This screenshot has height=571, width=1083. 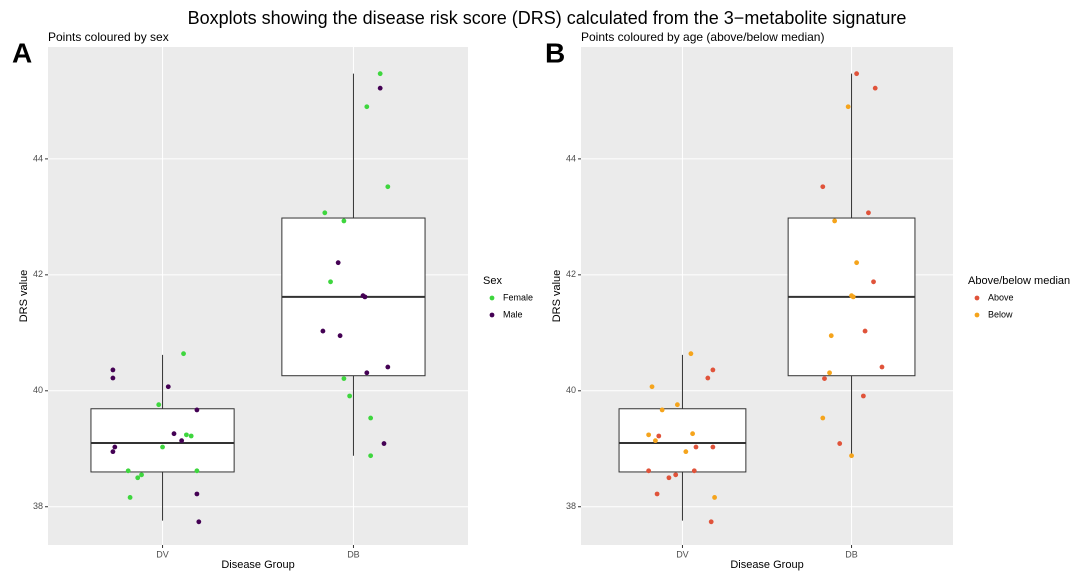 I want to click on legend-label: Above, so click(x=1001, y=297).